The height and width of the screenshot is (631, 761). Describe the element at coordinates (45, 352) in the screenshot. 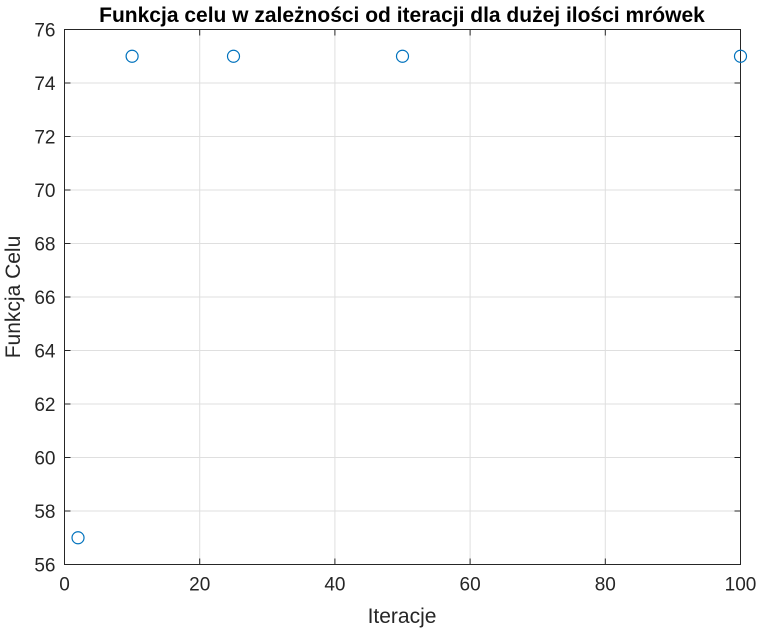

I see `y-tick-label: 64` at that location.